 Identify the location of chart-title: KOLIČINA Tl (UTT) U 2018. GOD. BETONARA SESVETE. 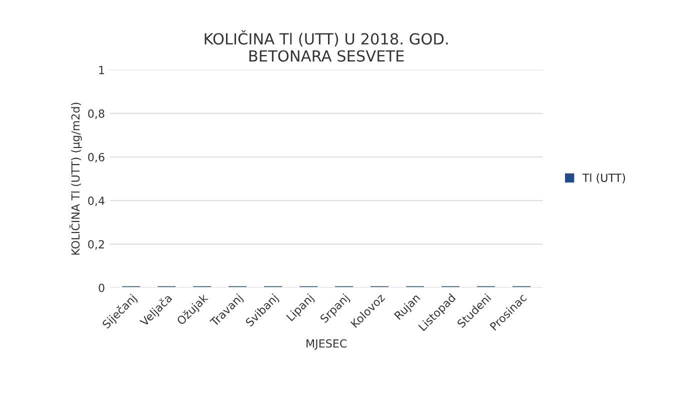
(326, 46).